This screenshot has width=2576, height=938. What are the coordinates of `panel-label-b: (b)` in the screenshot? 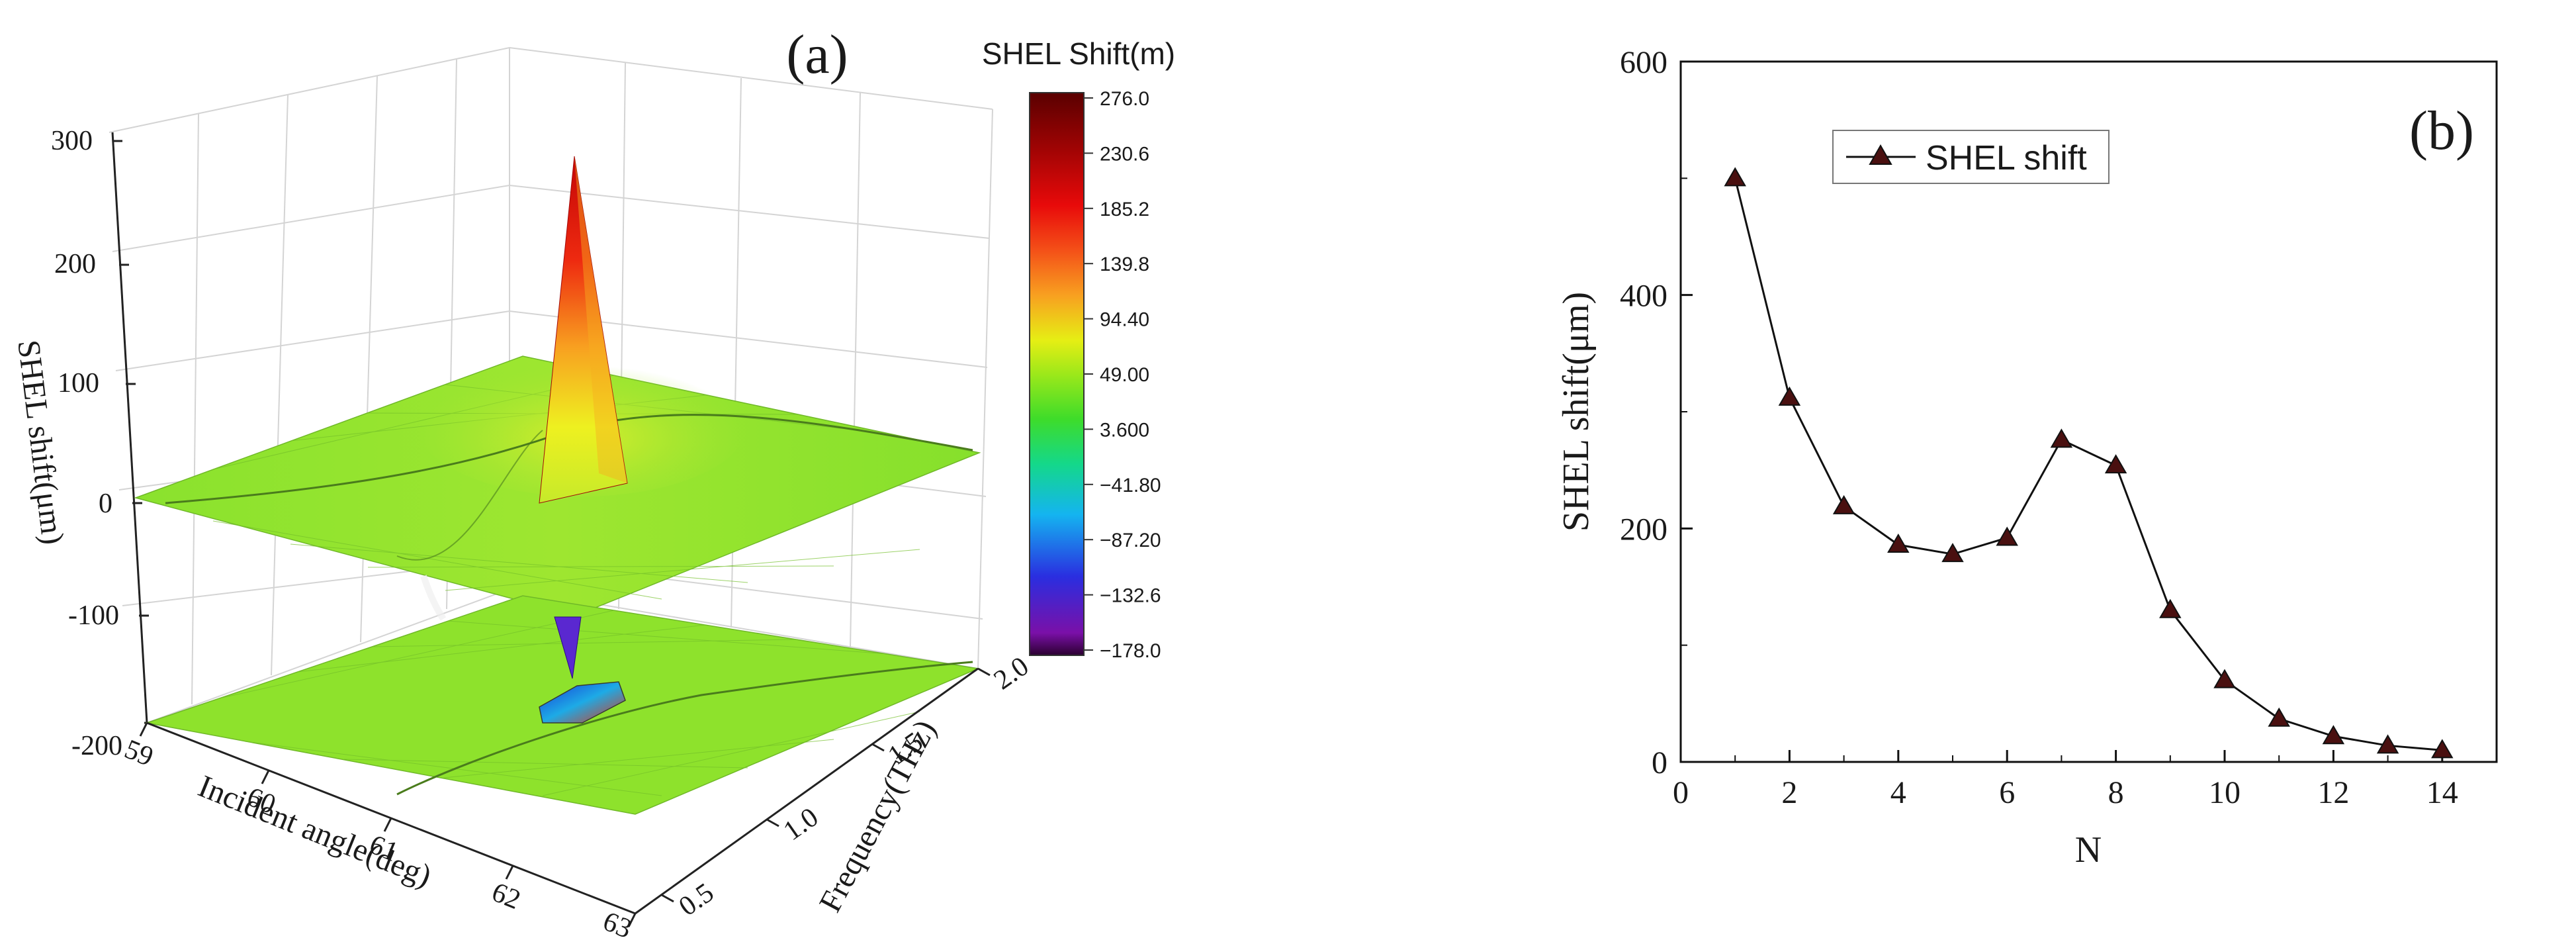 It's located at (2441, 131).